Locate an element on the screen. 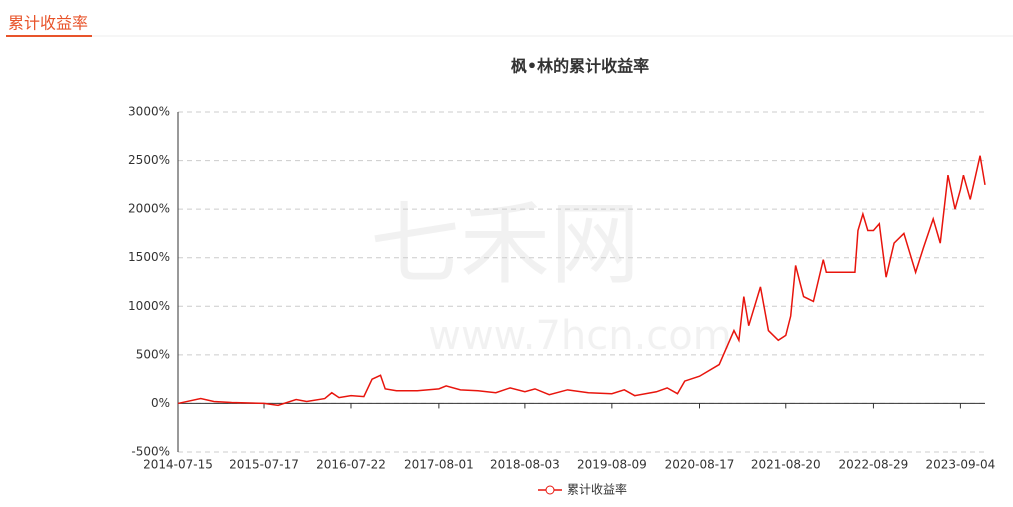 Image resolution: width=1013 pixels, height=507 pixels. x-tick-label: 2019-08-09 is located at coordinates (612, 465).